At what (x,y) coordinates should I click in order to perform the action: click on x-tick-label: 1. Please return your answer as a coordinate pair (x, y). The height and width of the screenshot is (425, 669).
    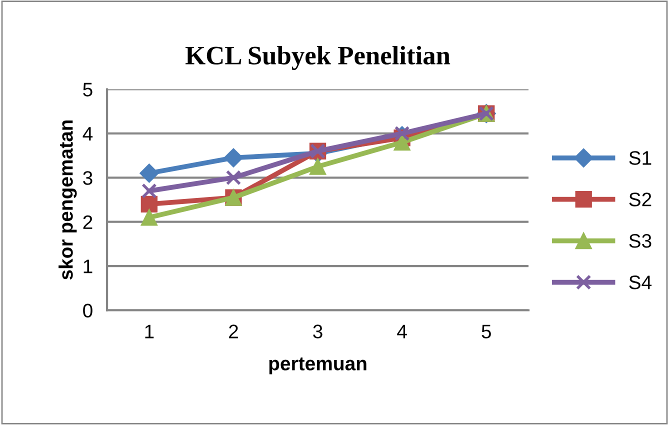
    Looking at the image, I should click on (149, 331).